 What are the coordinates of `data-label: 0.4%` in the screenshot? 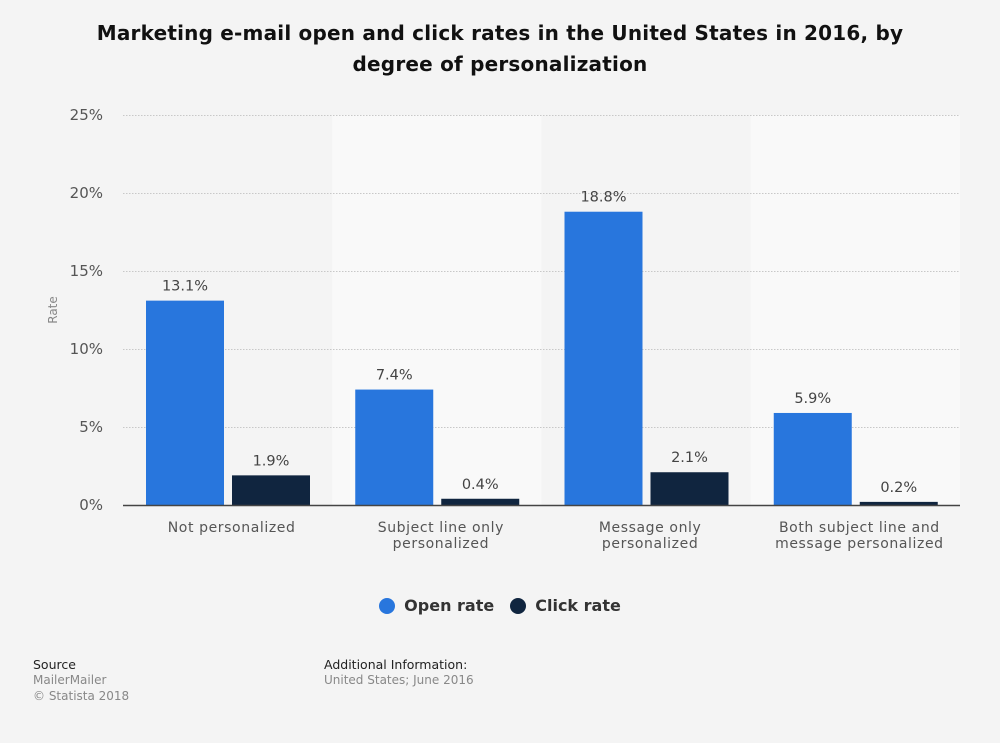 It's located at (480, 485).